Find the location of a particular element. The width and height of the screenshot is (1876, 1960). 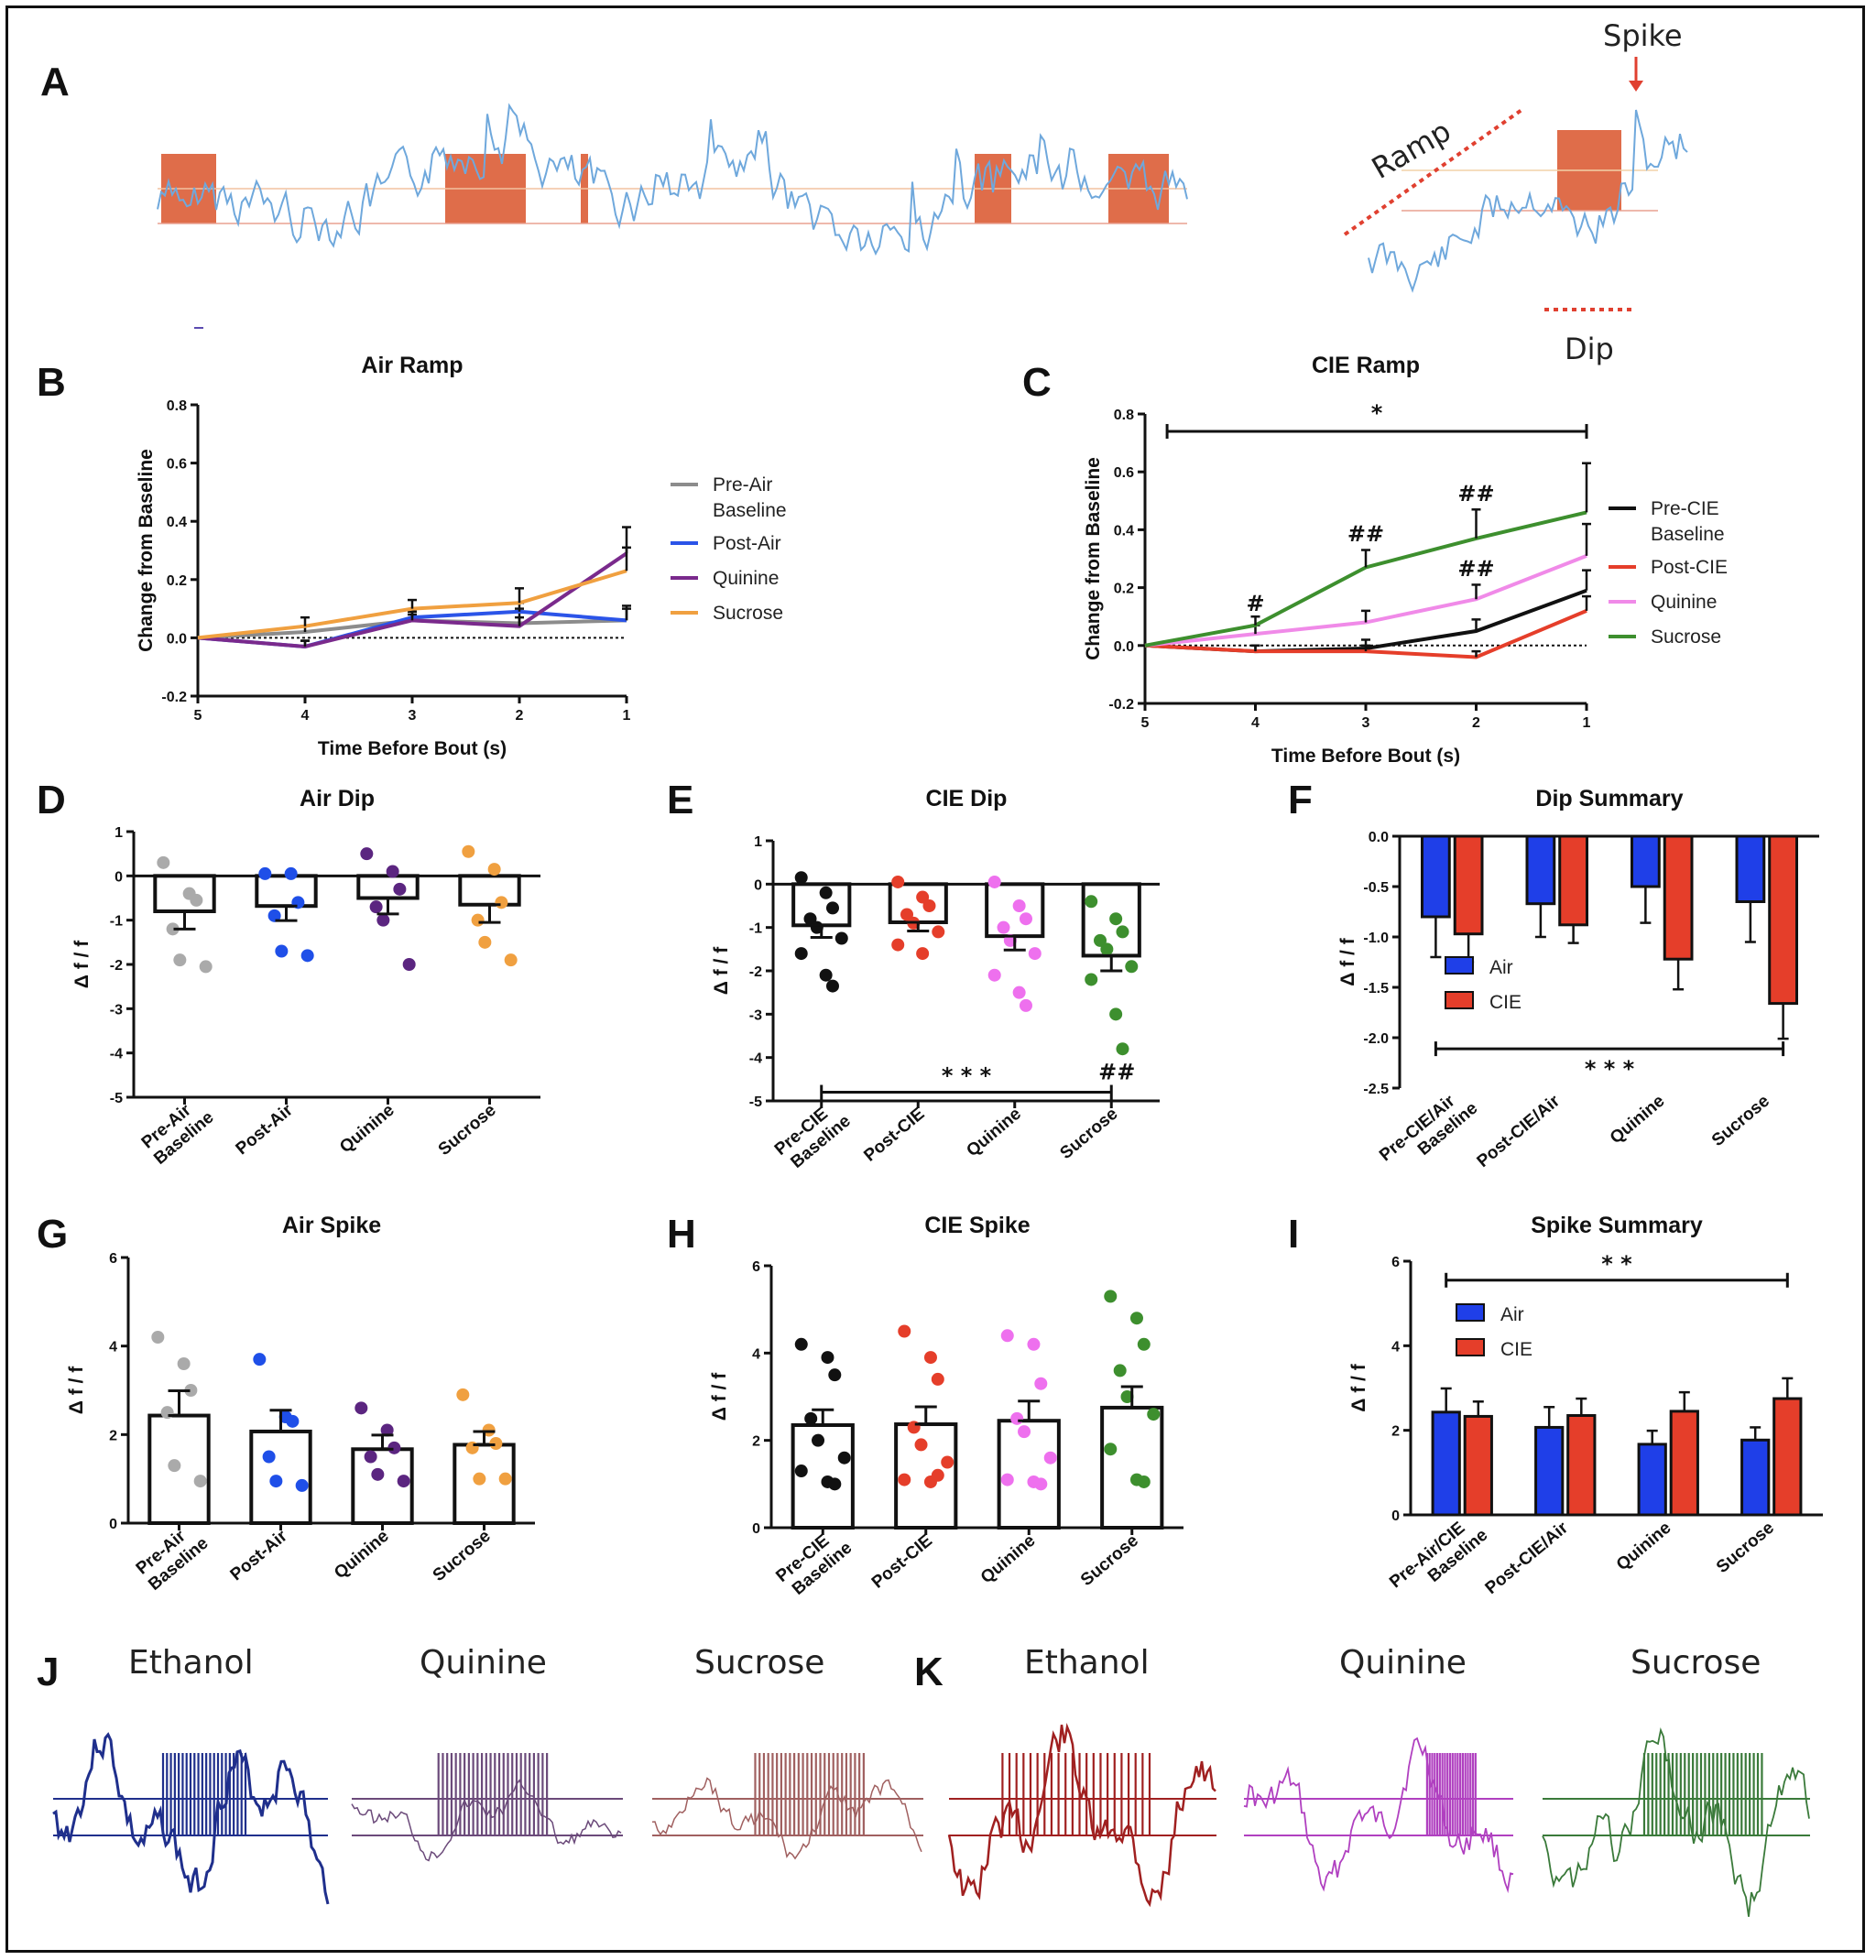

panel-label-c: C is located at coordinates (1037, 382).